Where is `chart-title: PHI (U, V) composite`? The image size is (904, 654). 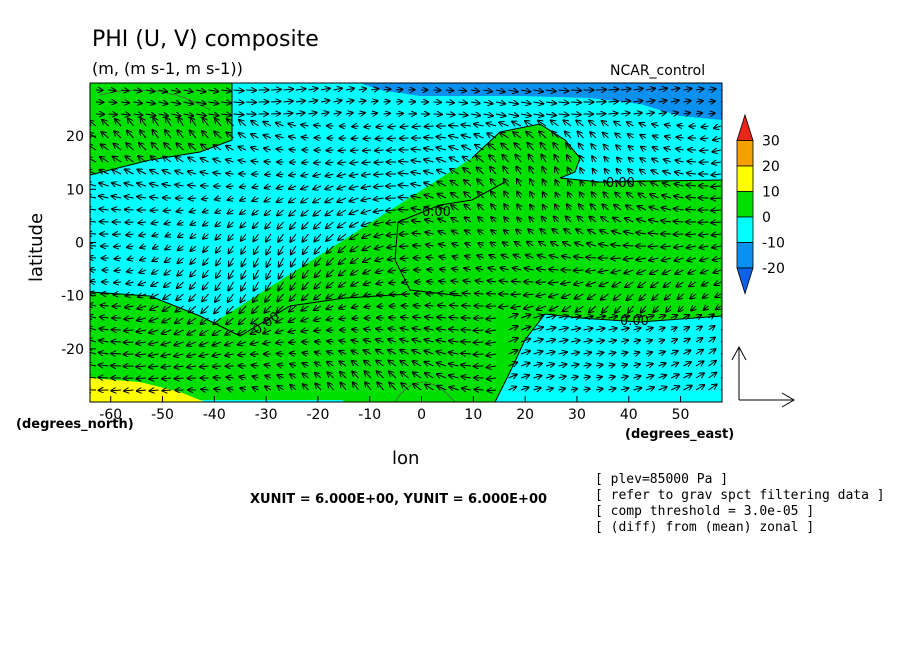 chart-title: PHI (U, V) composite is located at coordinates (205, 39).